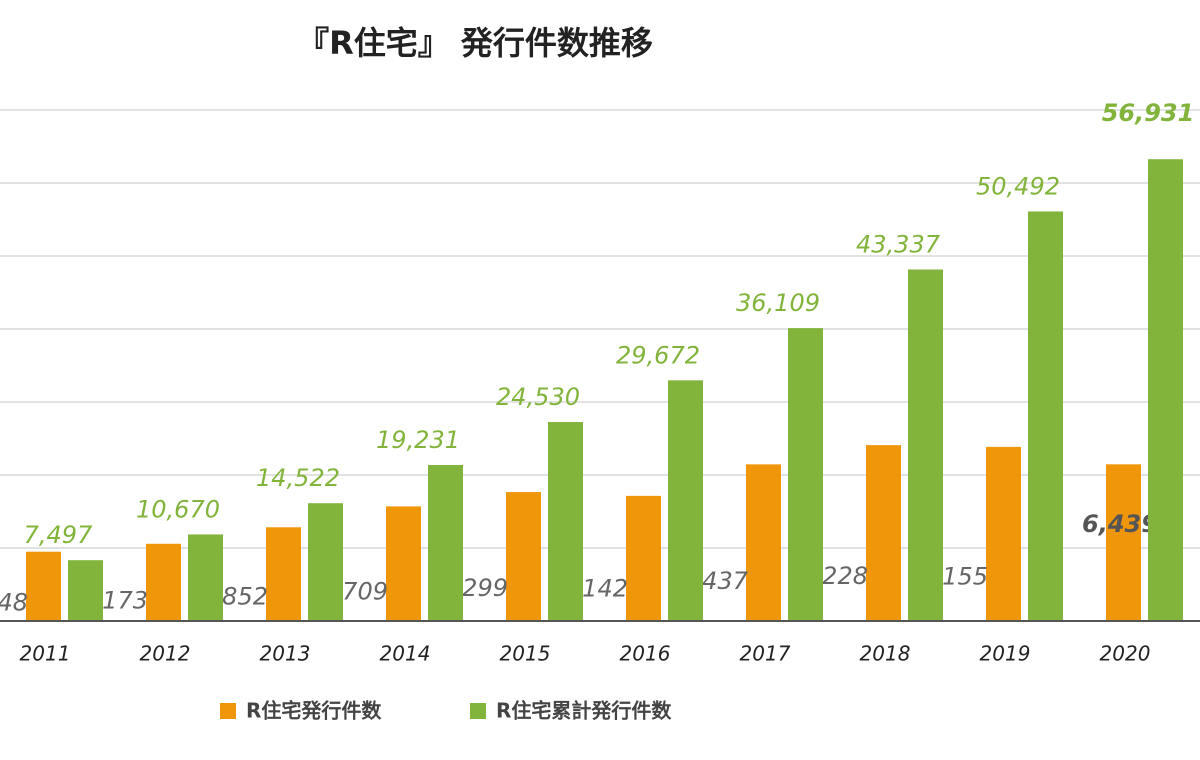 The height and width of the screenshot is (760, 1200). Describe the element at coordinates (475, 43) in the screenshot. I see `chart-title: 『R住宅』 発行件数推移` at that location.